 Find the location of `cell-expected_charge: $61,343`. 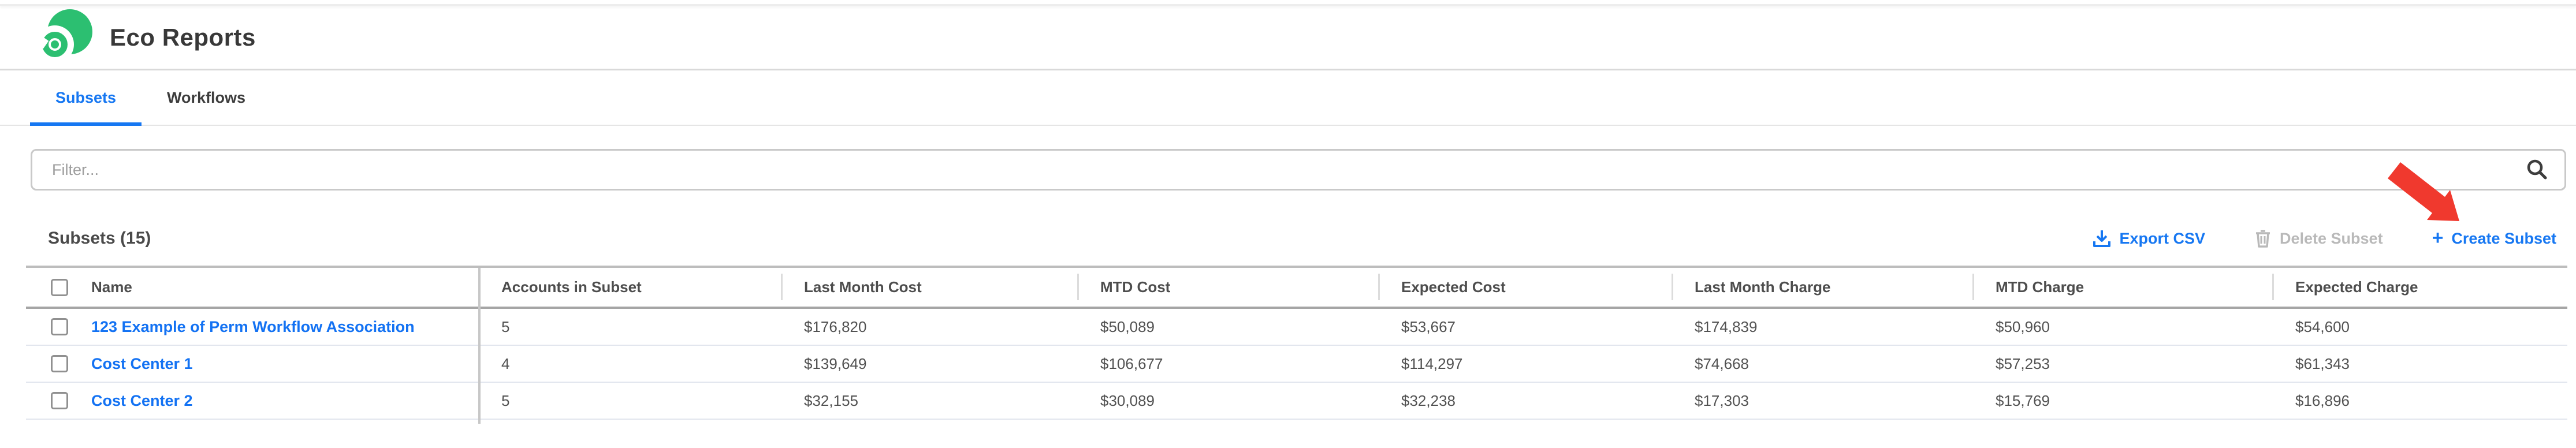

cell-expected_charge: $61,343 is located at coordinates (2323, 363).